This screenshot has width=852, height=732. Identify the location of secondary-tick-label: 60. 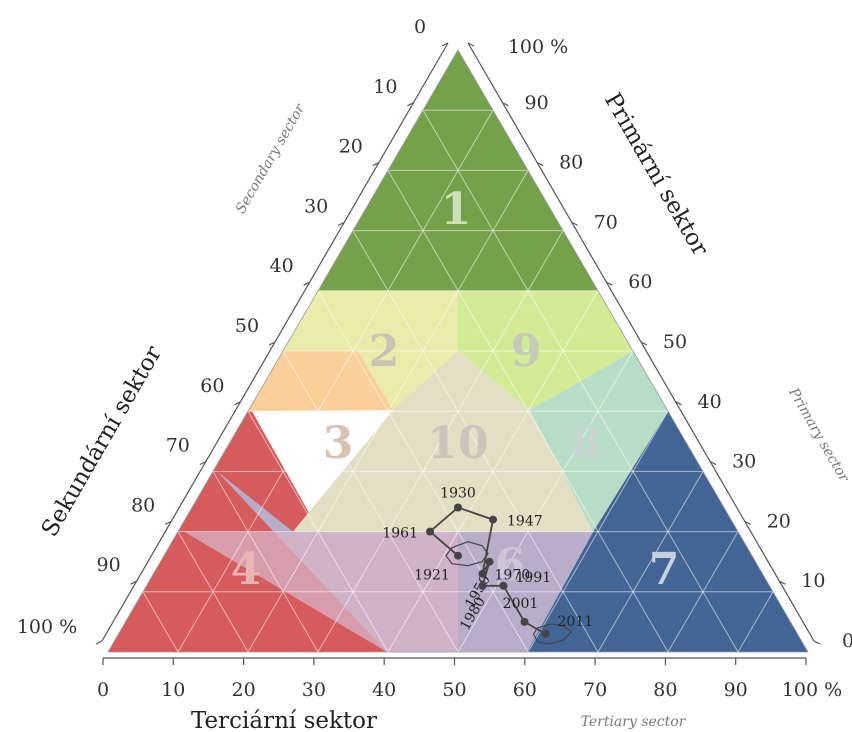
(212, 386).